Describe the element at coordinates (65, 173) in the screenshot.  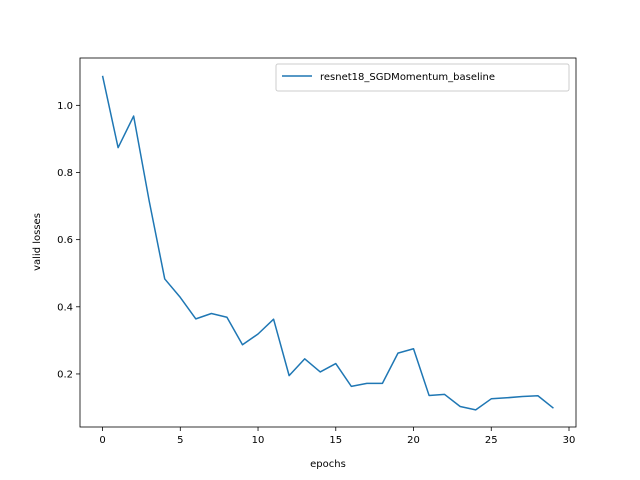
I see `y-tick-label: 0.8` at that location.